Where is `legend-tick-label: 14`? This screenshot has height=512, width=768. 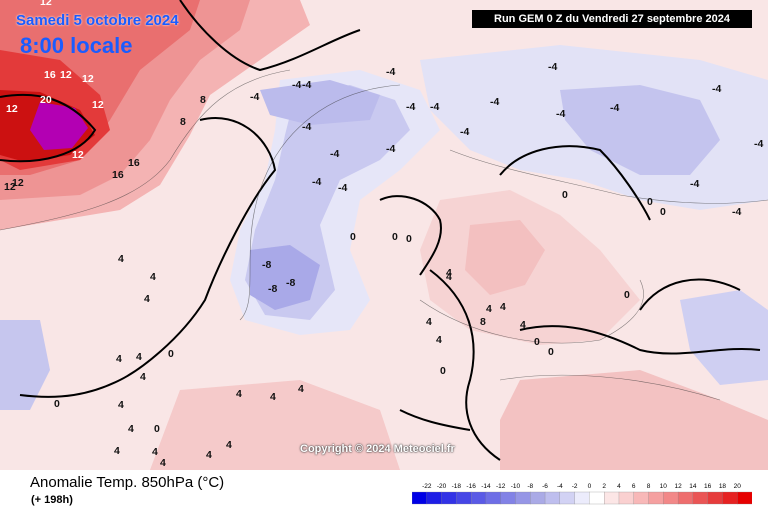
legend-tick-label: 14 is located at coordinates (693, 486).